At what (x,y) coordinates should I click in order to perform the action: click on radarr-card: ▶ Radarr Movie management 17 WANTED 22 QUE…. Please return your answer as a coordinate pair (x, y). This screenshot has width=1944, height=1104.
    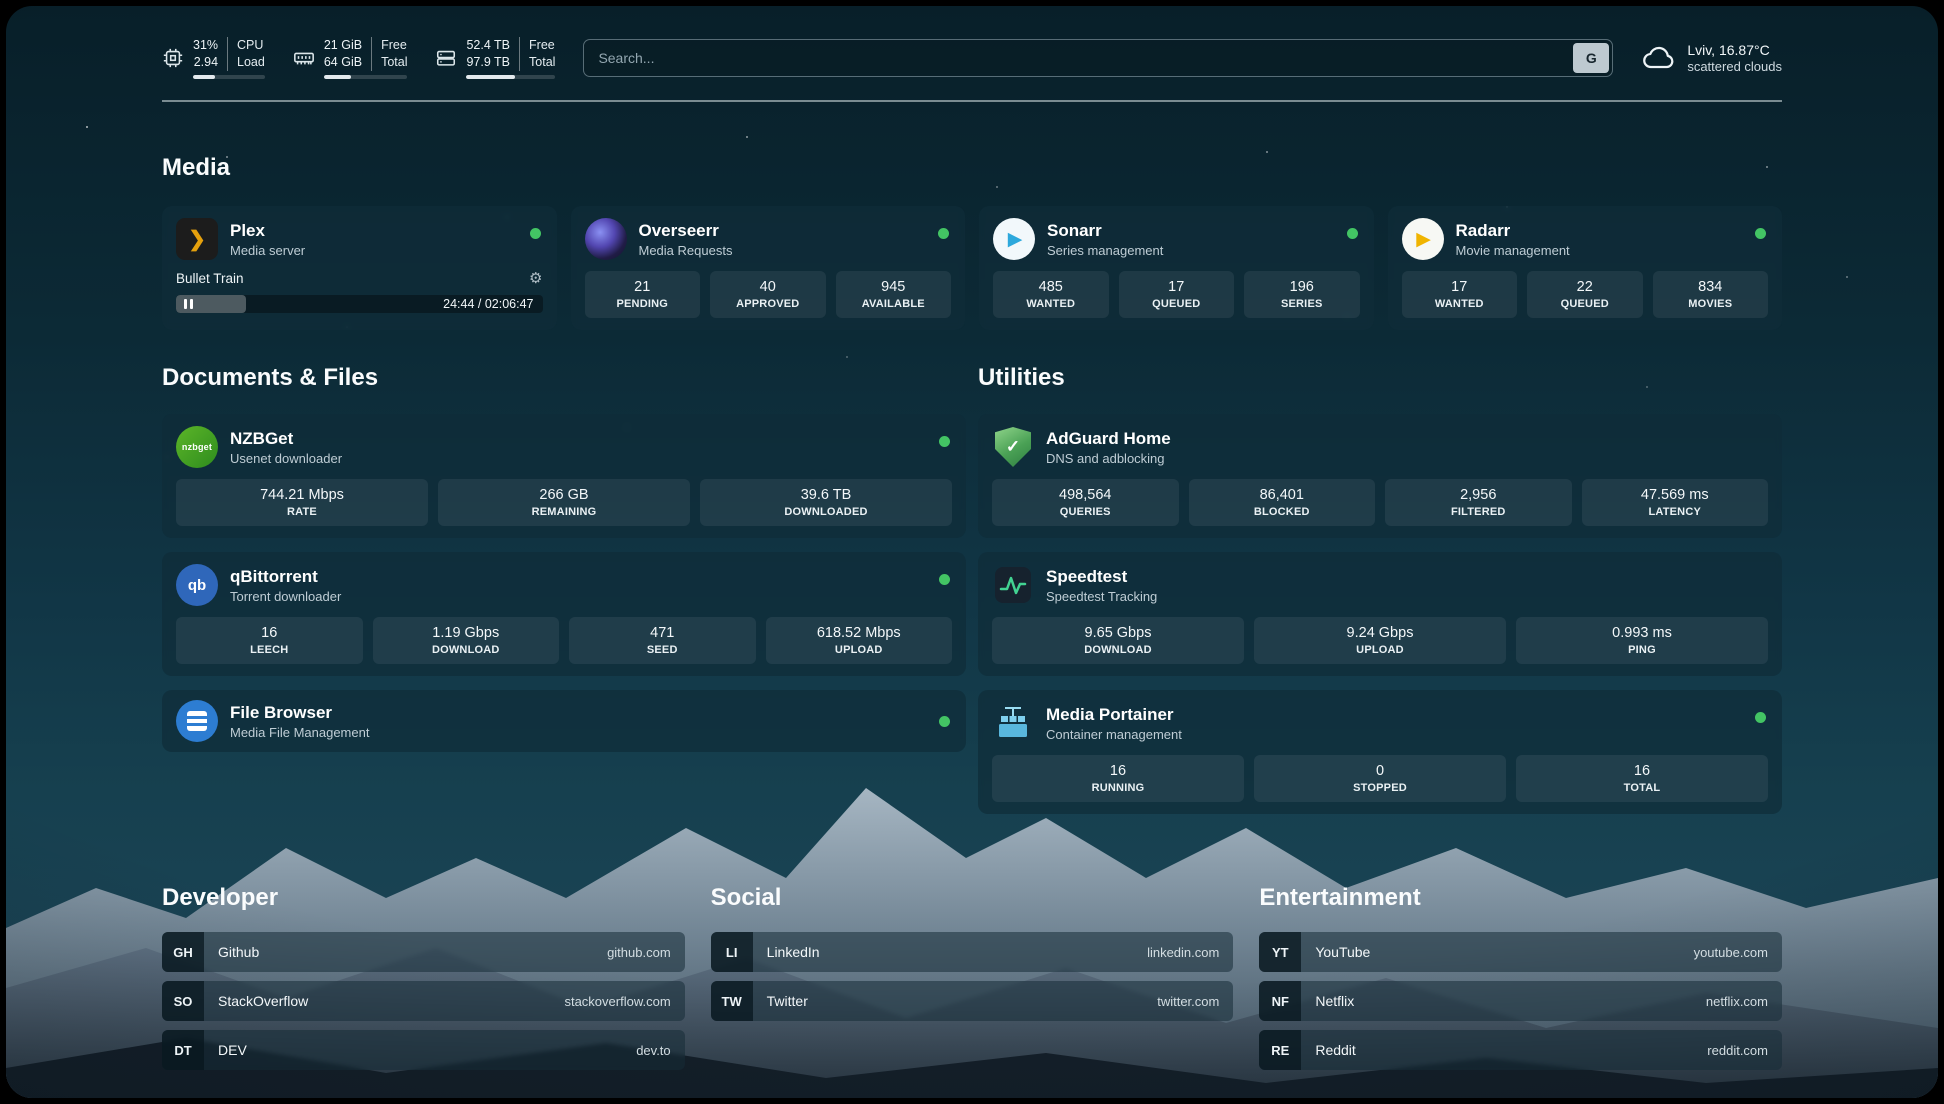
    Looking at the image, I should click on (1584, 268).